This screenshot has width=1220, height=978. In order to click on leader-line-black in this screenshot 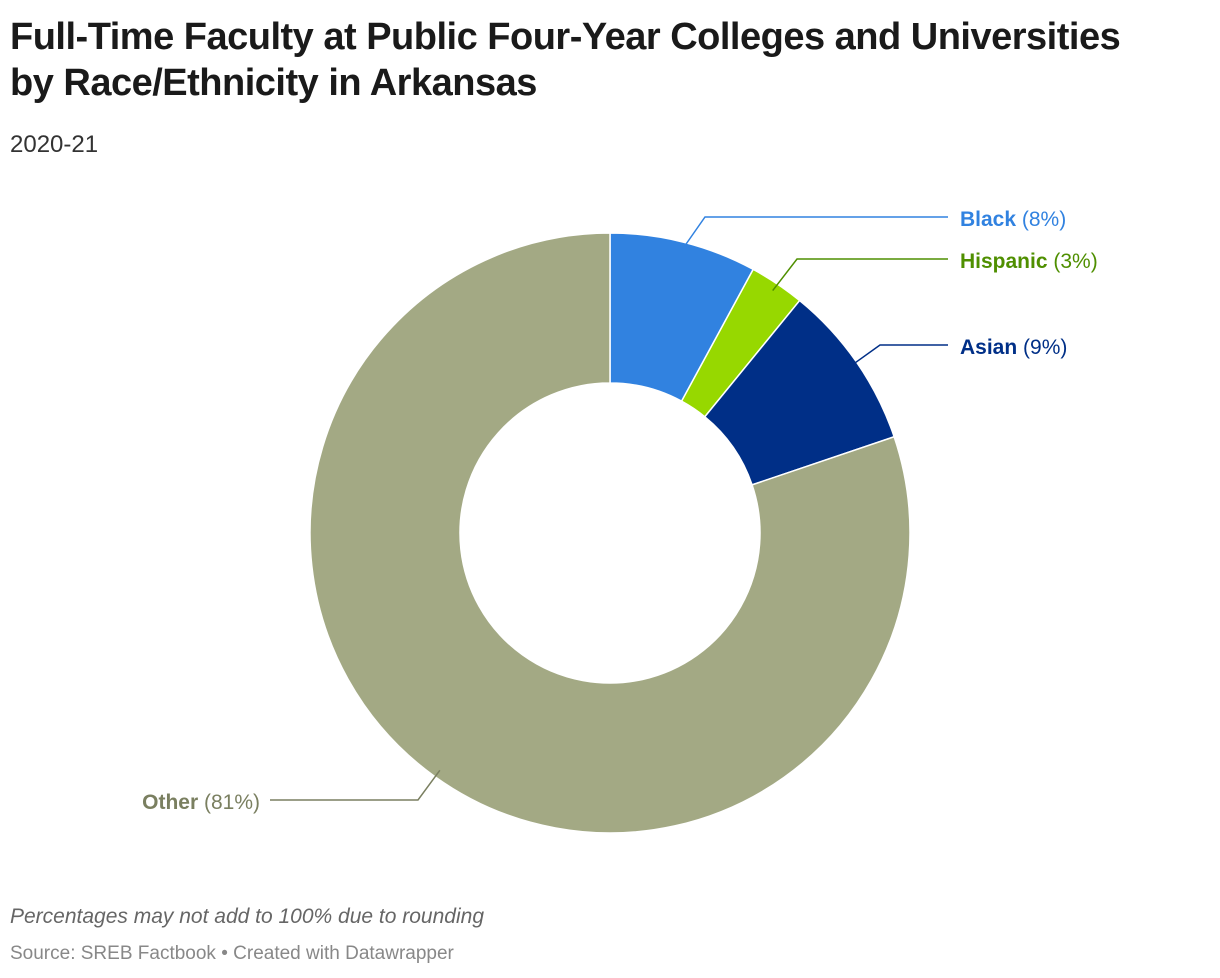, I will do `click(814, 233)`.